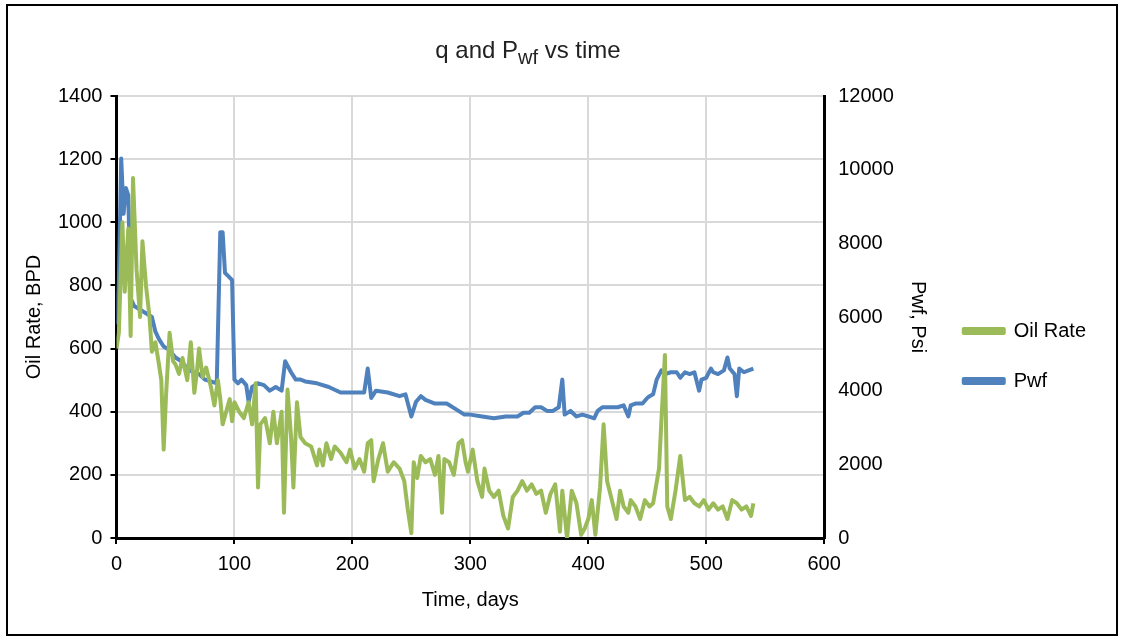 The image size is (1126, 642). I want to click on x-tick-label: 100, so click(234, 562).